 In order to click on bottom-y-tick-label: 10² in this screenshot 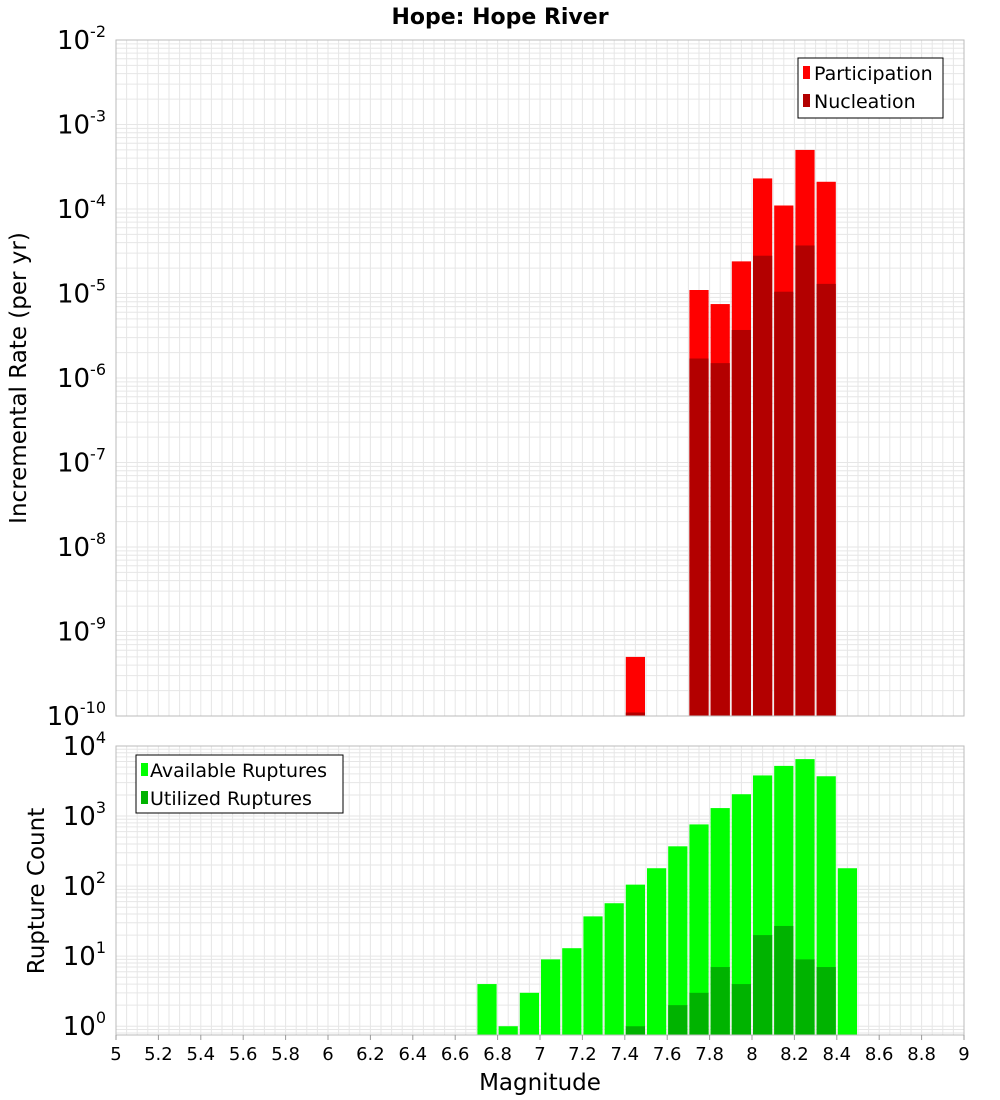, I will do `click(84, 885)`.